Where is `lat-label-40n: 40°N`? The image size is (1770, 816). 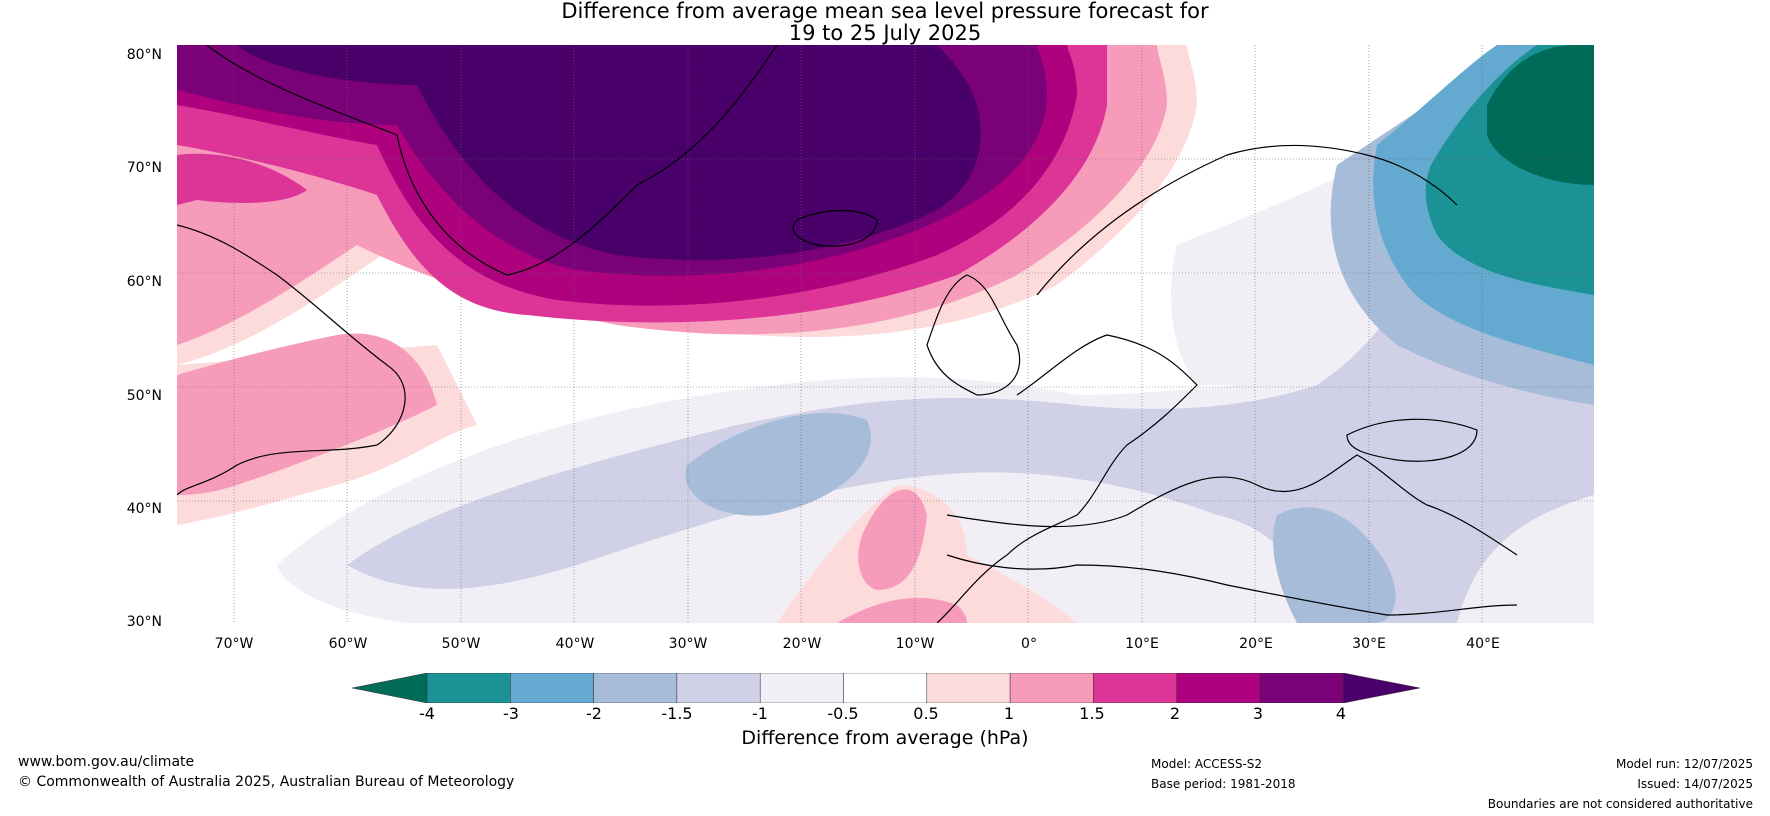 lat-label-40n: 40°N is located at coordinates (144, 509).